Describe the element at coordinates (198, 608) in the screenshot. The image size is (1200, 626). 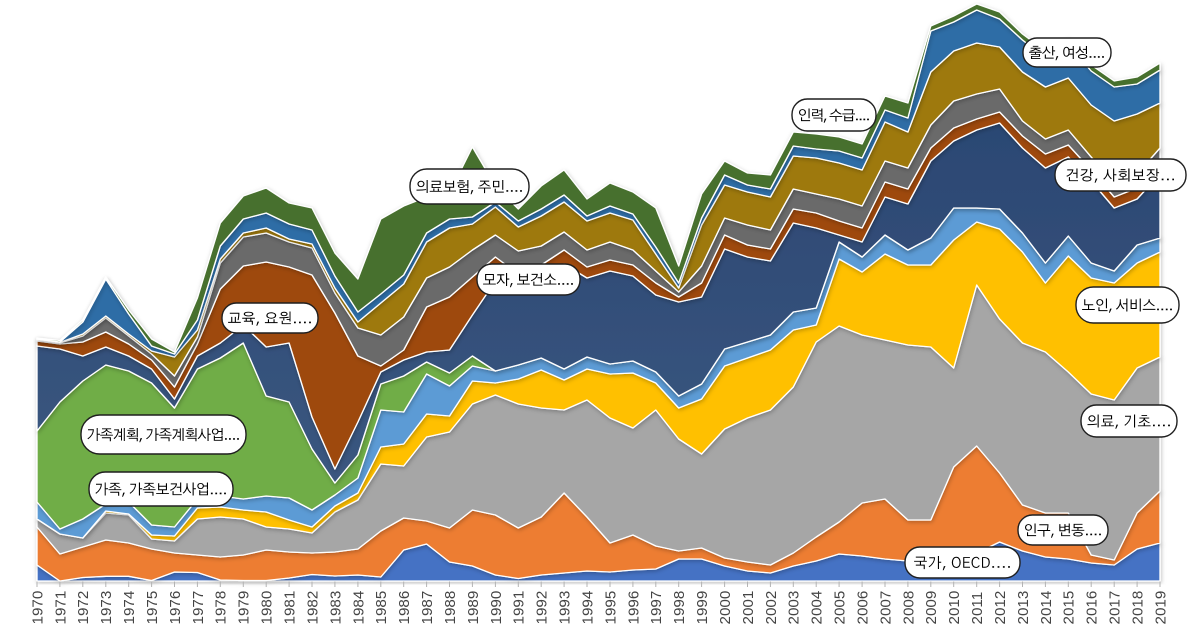
I see `svg-text: 1977` at that location.